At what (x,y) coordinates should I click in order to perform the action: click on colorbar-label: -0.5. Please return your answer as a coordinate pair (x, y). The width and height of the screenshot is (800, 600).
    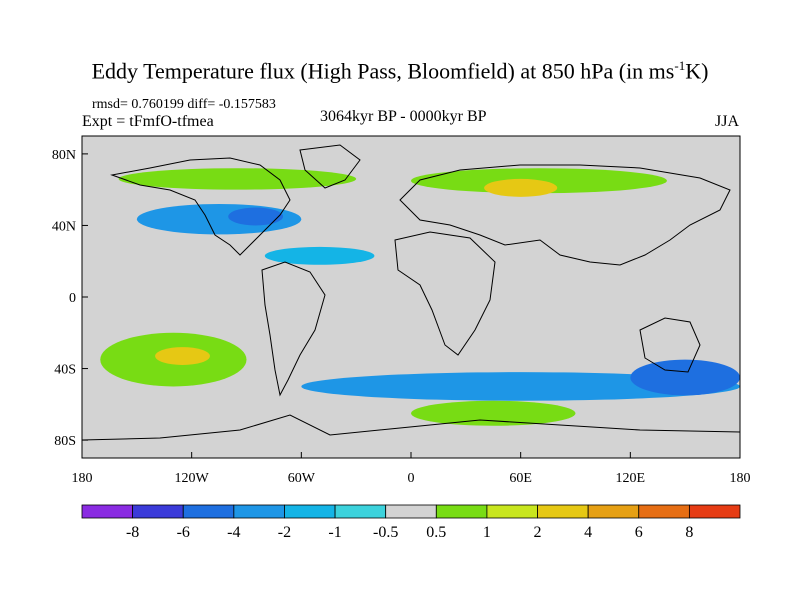
    Looking at the image, I should click on (385, 532).